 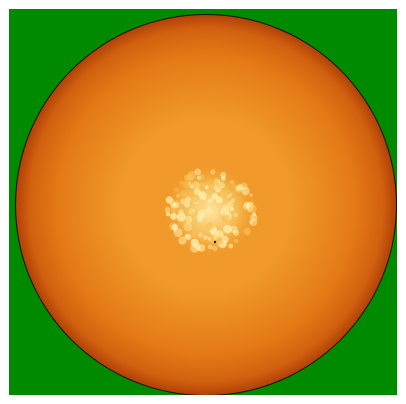 I want to click on dark-speck, so click(x=215, y=242).